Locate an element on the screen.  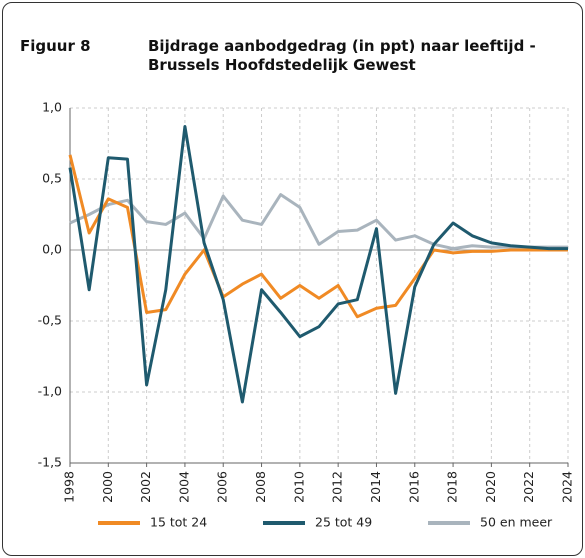
x-tick-label: 2006 is located at coordinates (222, 487).